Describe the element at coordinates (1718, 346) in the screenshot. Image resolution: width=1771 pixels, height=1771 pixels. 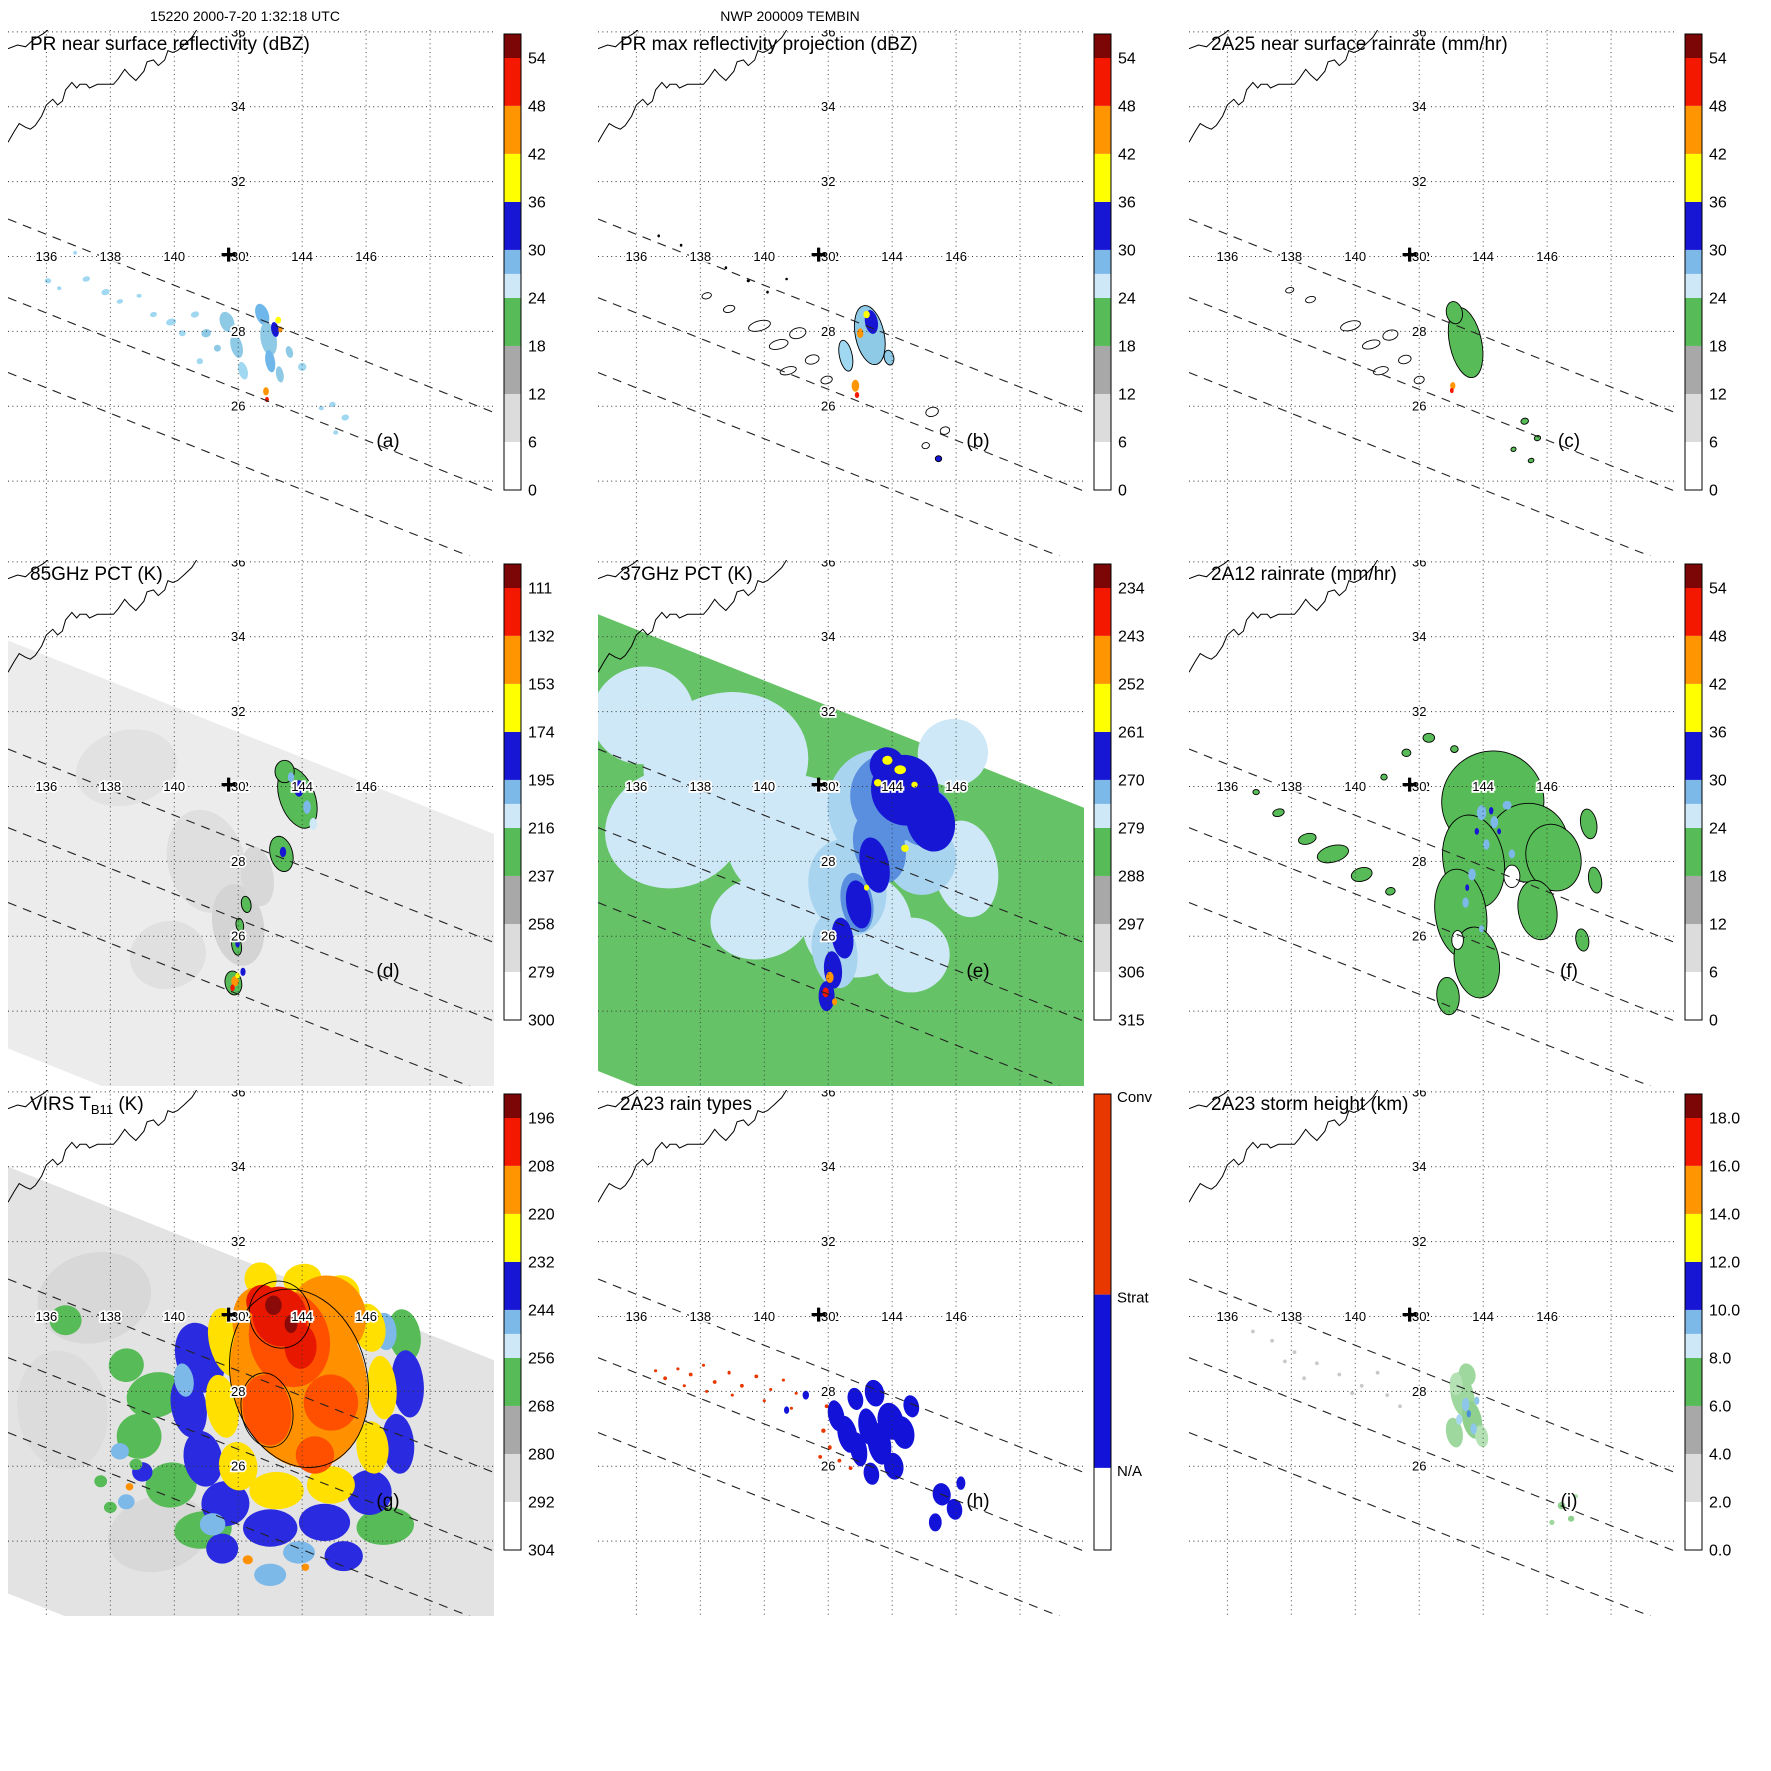
I see `colorbar-tick-label: 18` at that location.